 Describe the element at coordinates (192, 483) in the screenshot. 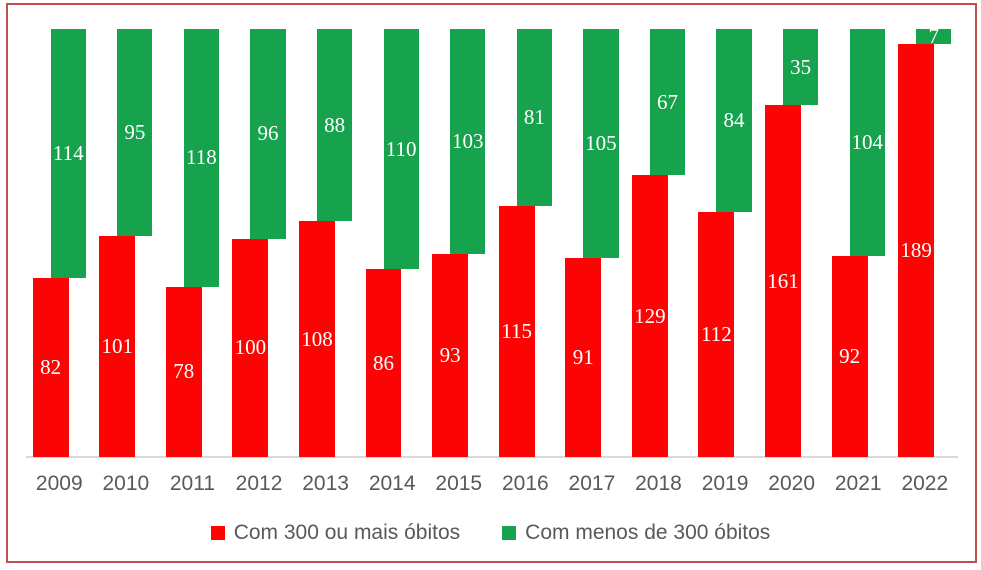

I see `x-axis-label: 2011` at that location.